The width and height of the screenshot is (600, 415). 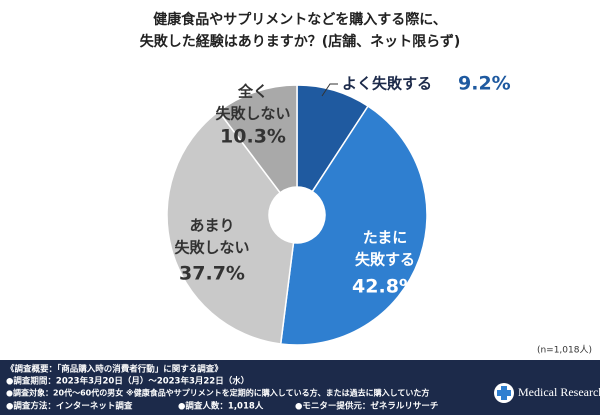 What do you see at coordinates (504, 393) in the screenshot?
I see `logo-cross` at bounding box center [504, 393].